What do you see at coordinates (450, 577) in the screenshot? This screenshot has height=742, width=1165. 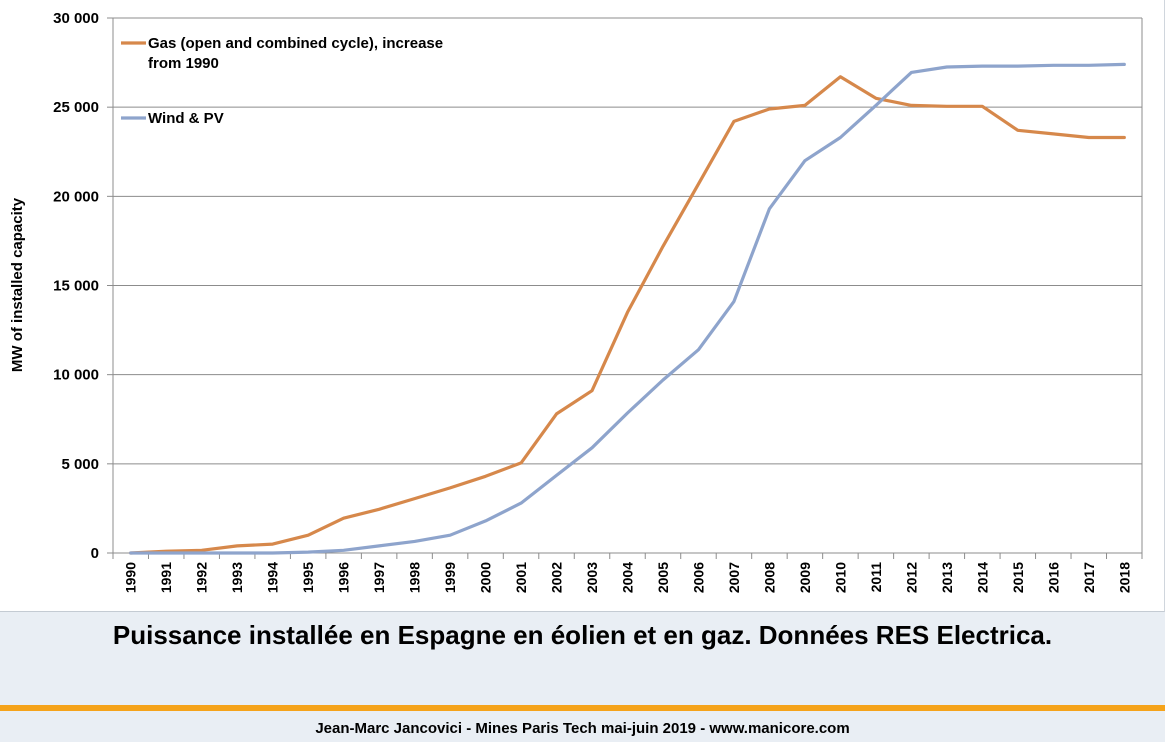 I see `x-tick-label: 1999` at bounding box center [450, 577].